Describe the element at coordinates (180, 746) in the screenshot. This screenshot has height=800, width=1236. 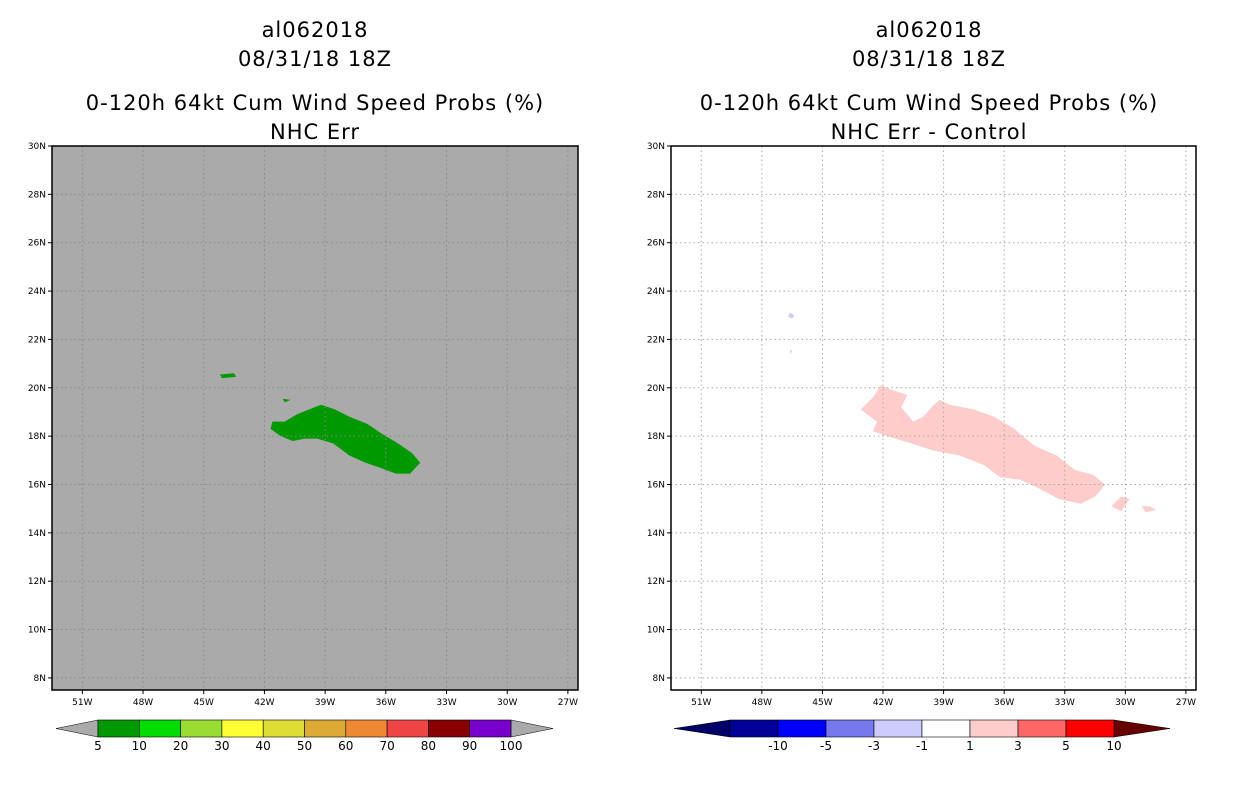
I see `colorbar-label: 20` at that location.